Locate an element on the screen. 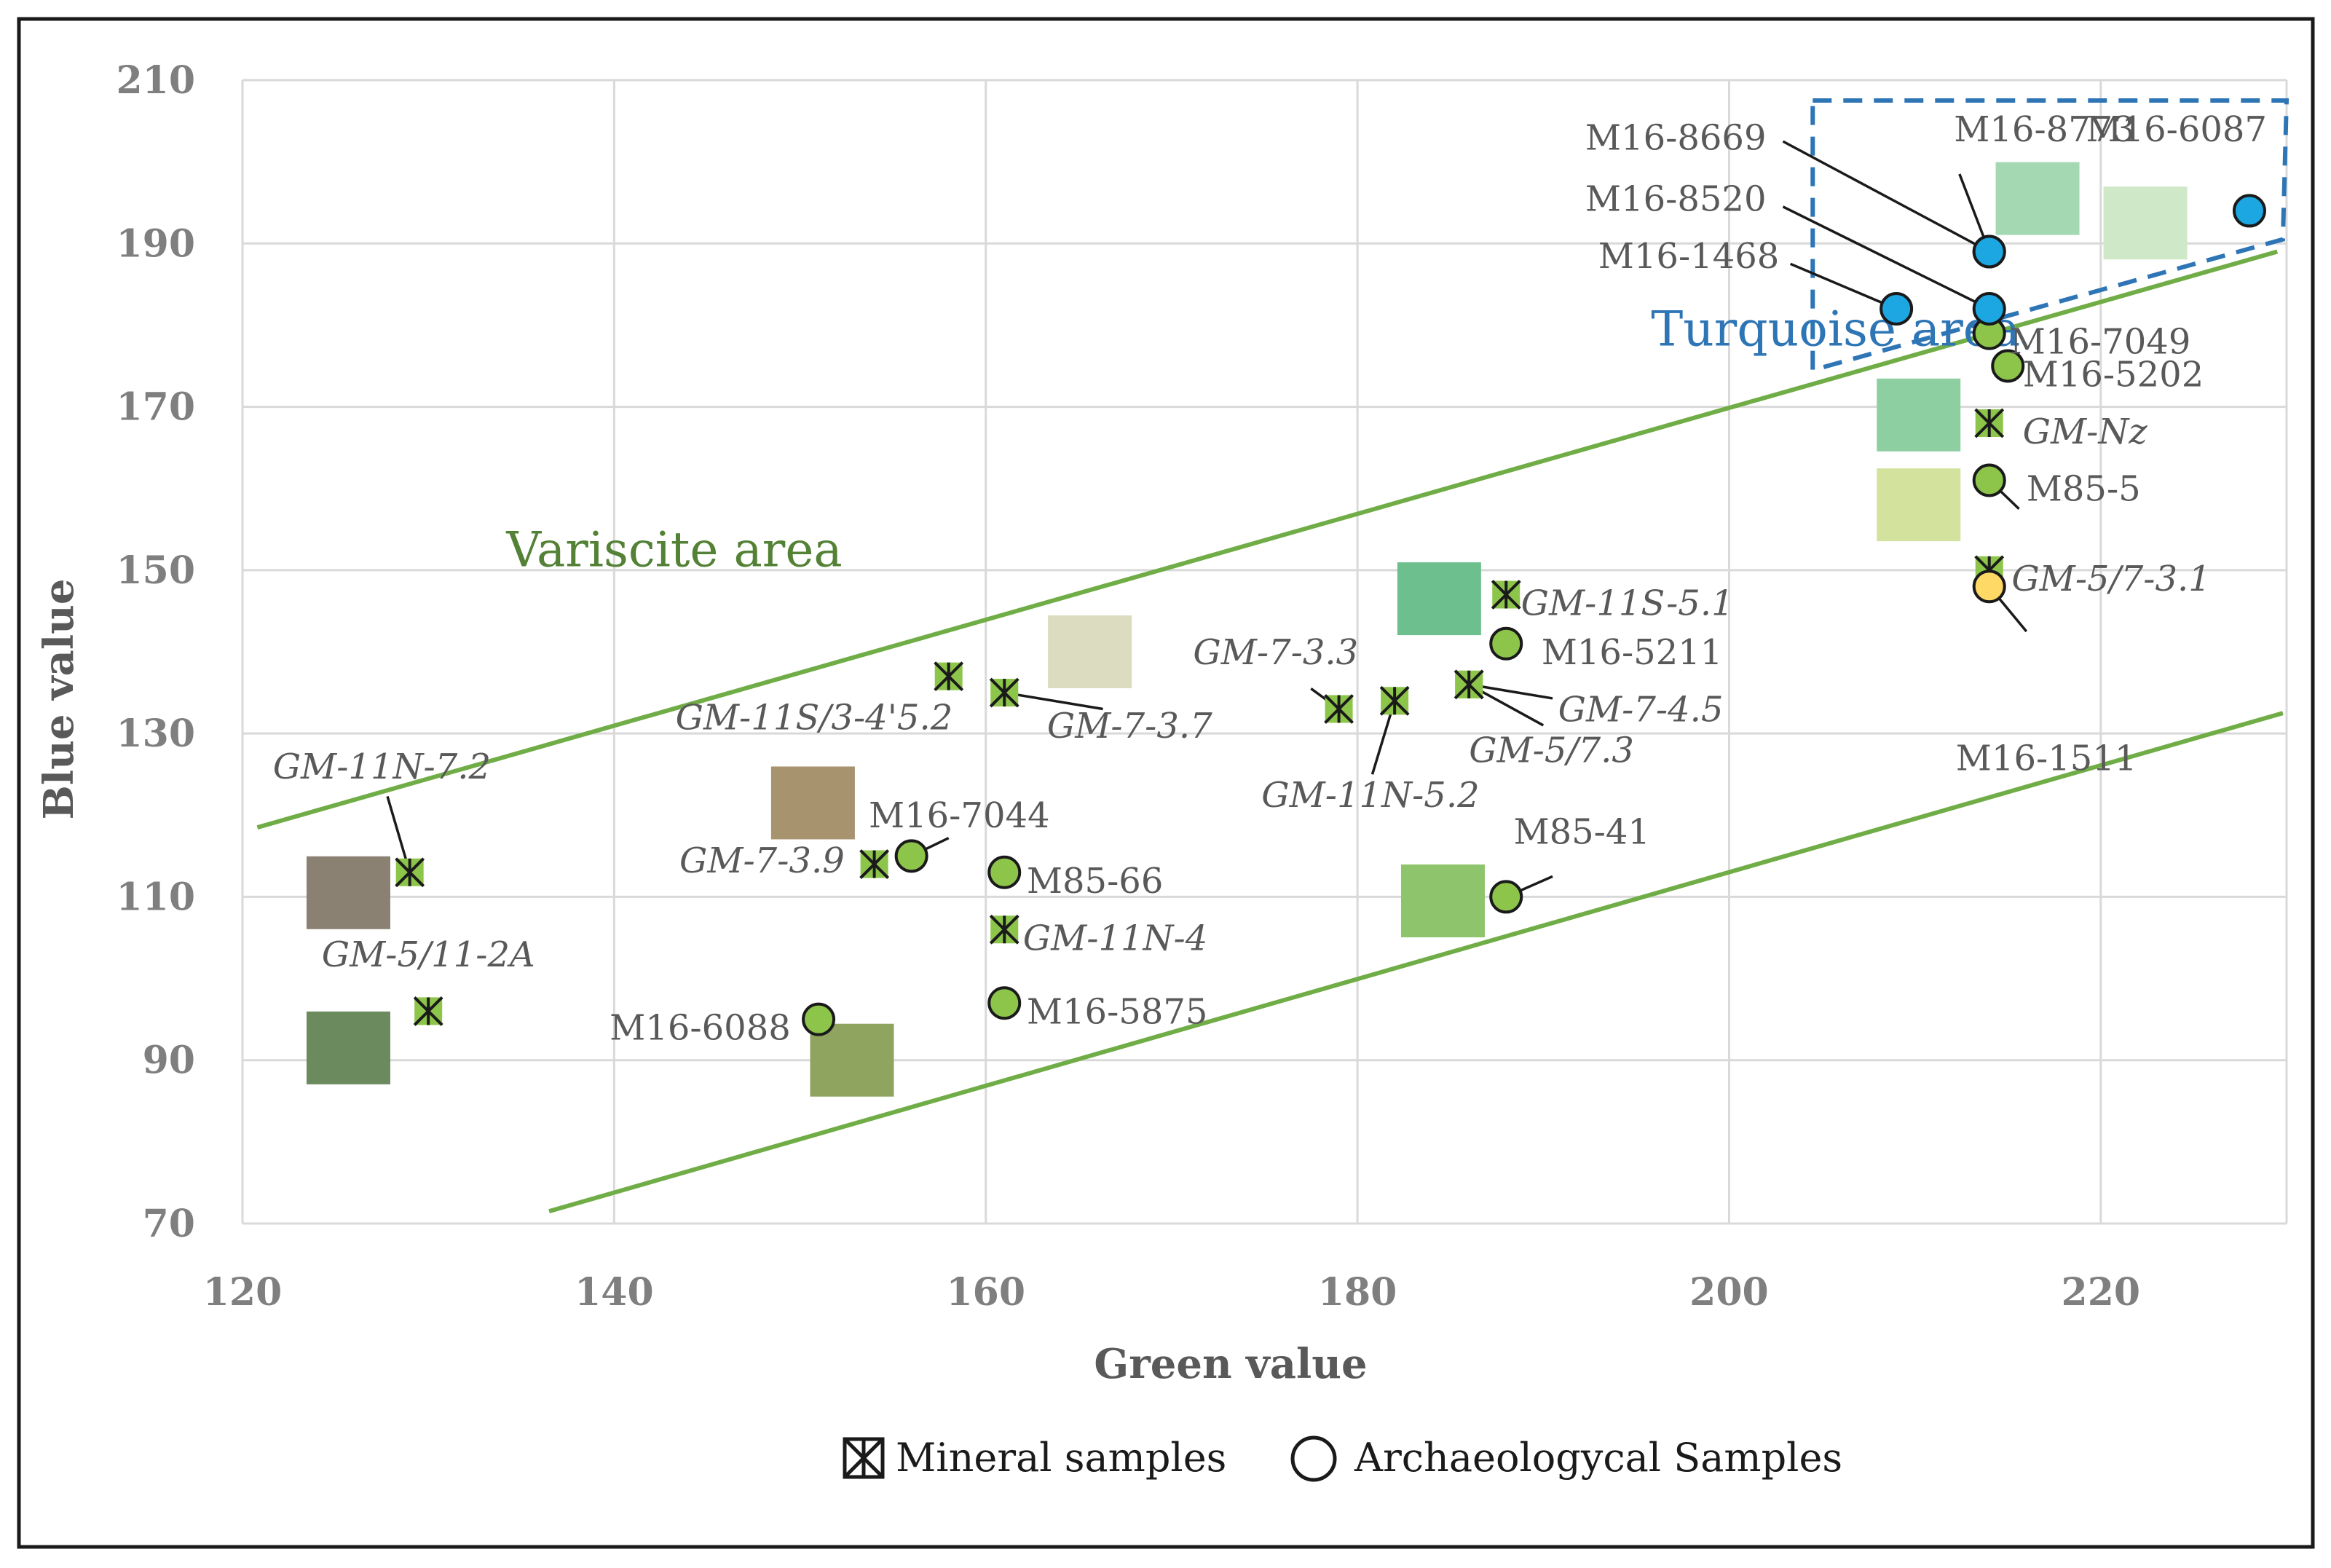  x-axis-title: Green value is located at coordinates (1230, 1364).